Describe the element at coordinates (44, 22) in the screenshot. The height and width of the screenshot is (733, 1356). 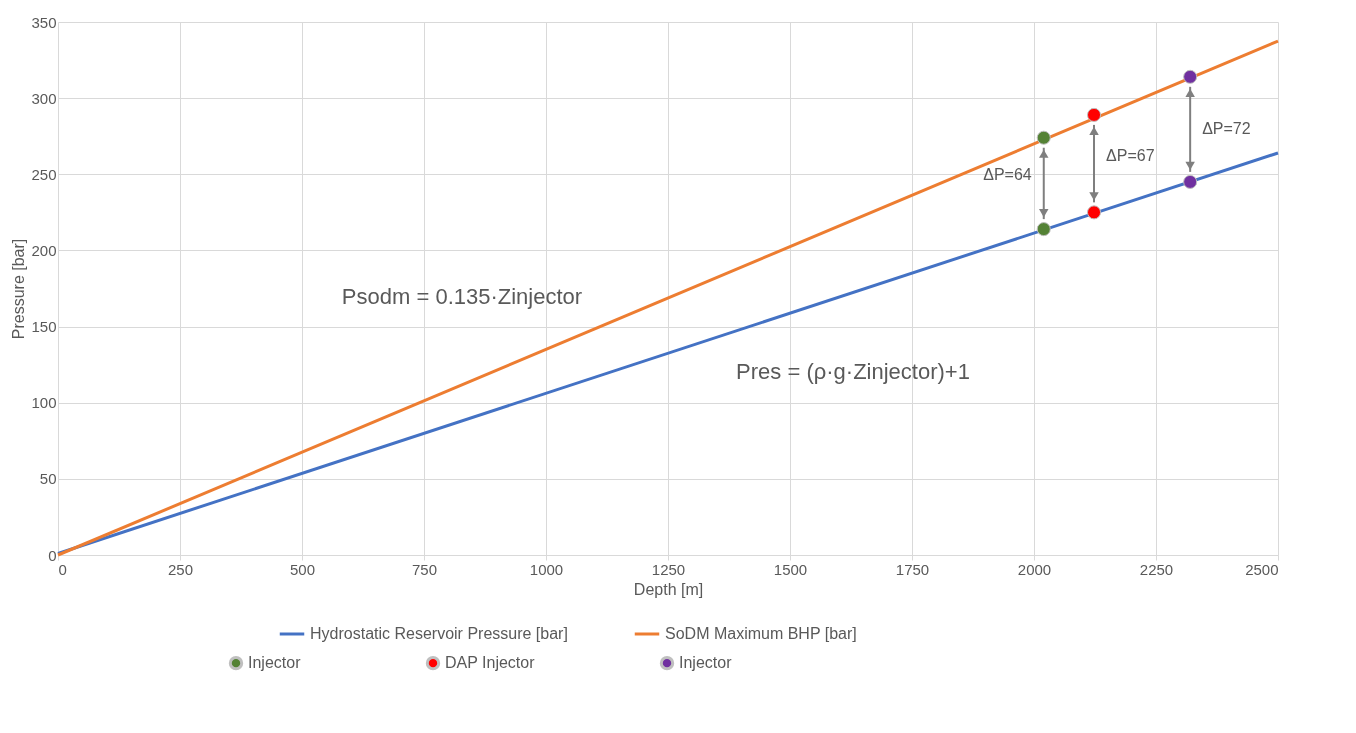
I see `y-tick-label: 350` at that location.